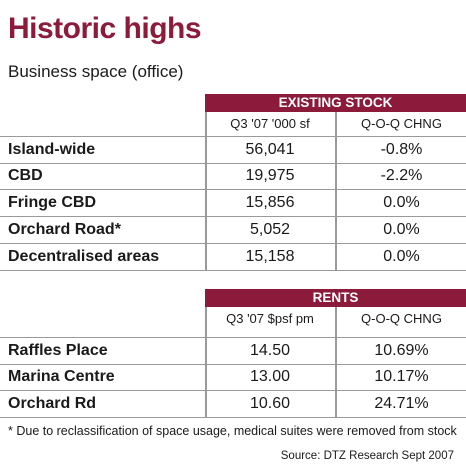 The height and width of the screenshot is (473, 466). What do you see at coordinates (233, 176) in the screenshot?
I see `table-row: CBD 19,975 -2.2%` at bounding box center [233, 176].